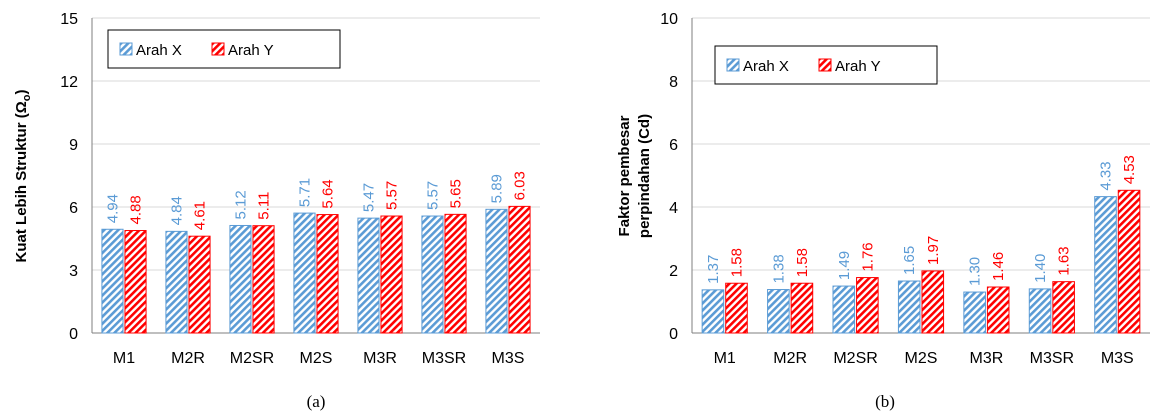 Image resolution: width=1154 pixels, height=412 pixels. I want to click on chart-b-legend: Arah X Arah Y, so click(826, 65).